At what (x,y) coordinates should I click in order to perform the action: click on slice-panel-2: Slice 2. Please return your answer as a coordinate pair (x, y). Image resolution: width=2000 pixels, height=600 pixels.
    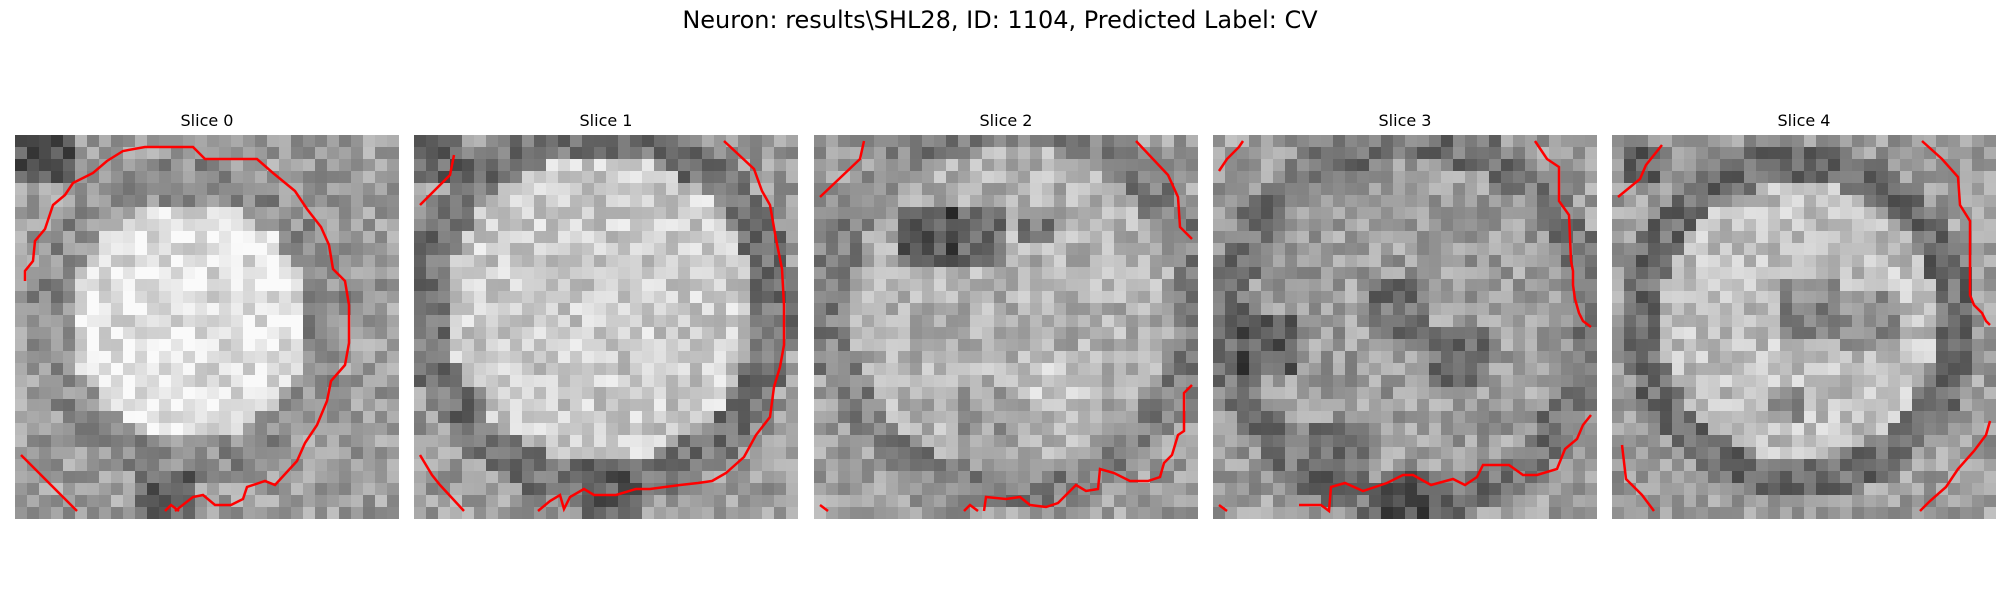
    Looking at the image, I should click on (1006, 314).